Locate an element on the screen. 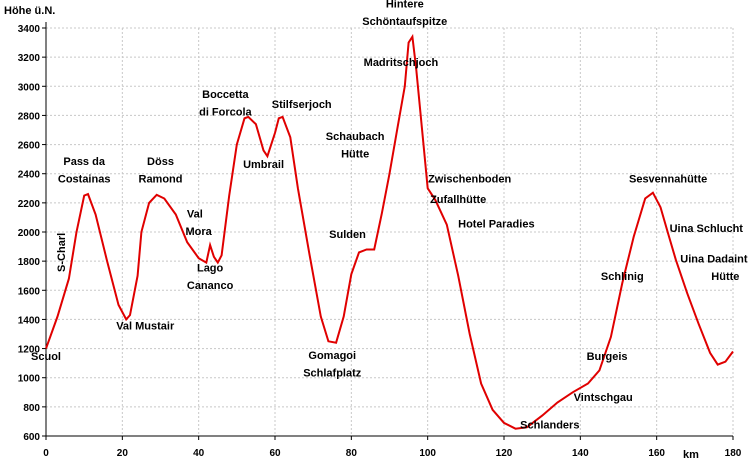 The height and width of the screenshot is (466, 749). annotation-label: Schlinig is located at coordinates (622, 277).